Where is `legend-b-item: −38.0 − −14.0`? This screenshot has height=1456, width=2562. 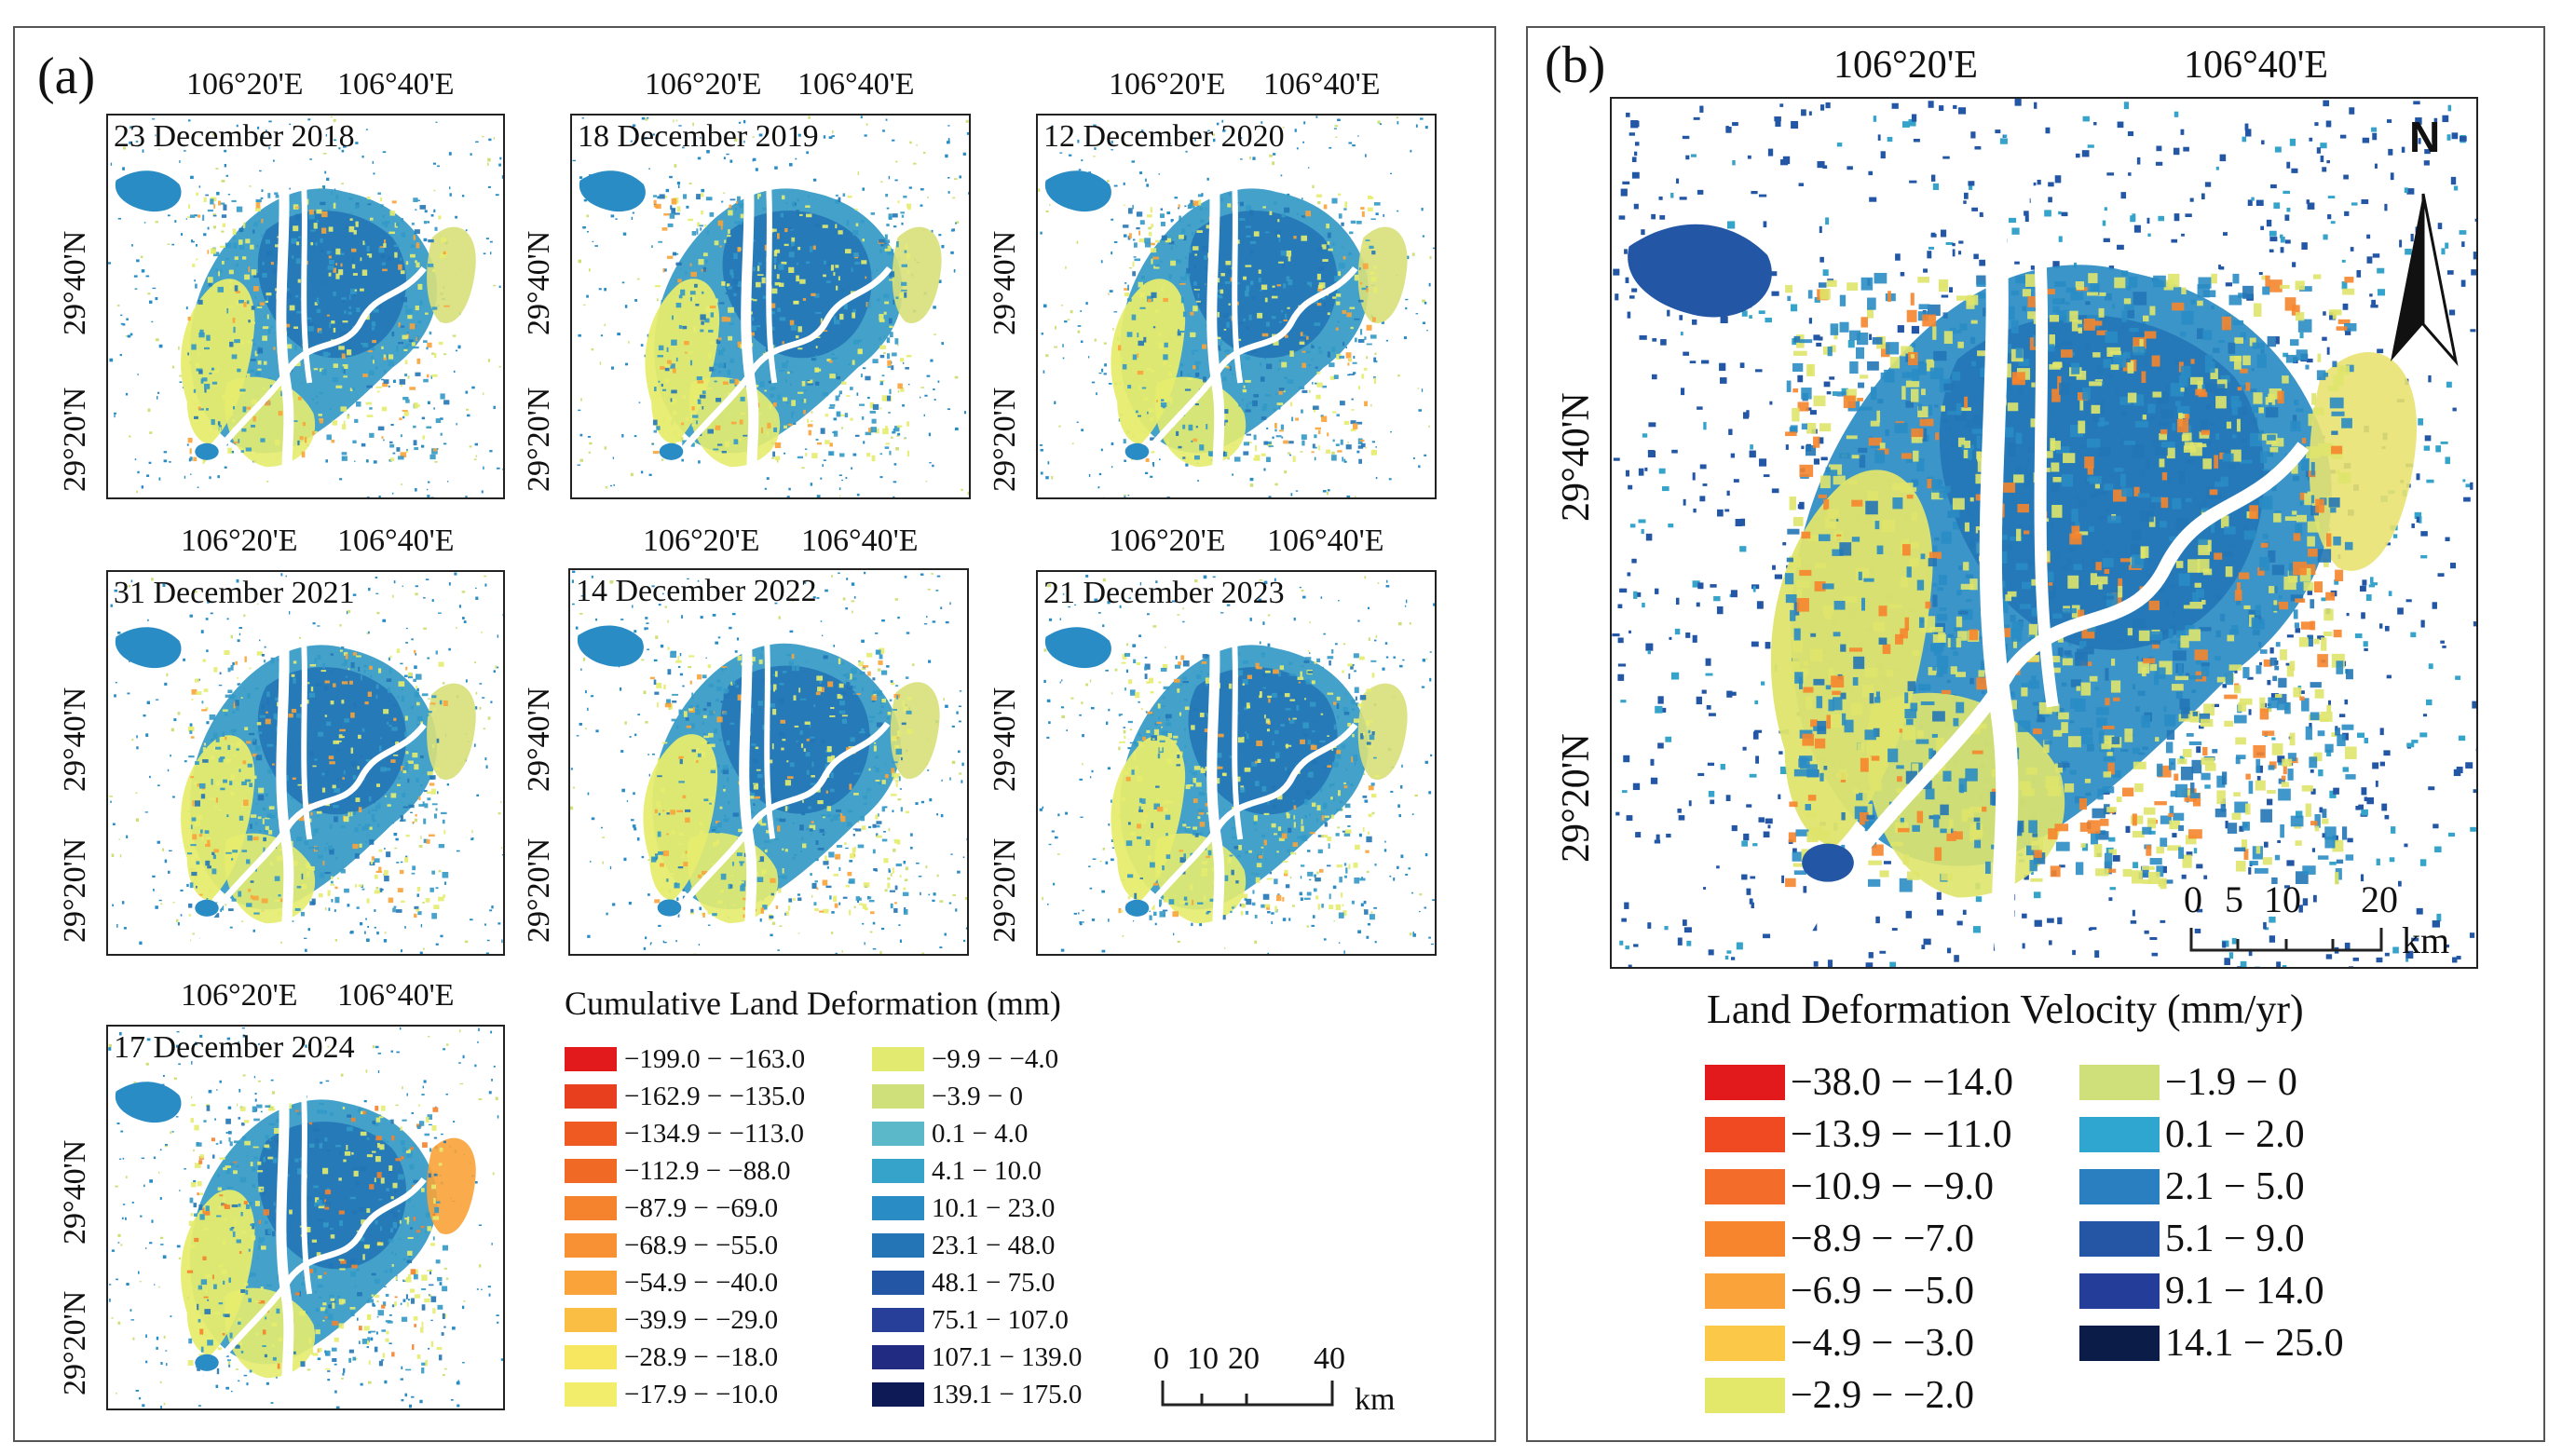
legend-b-item: −38.0 − −14.0 is located at coordinates (1859, 1082).